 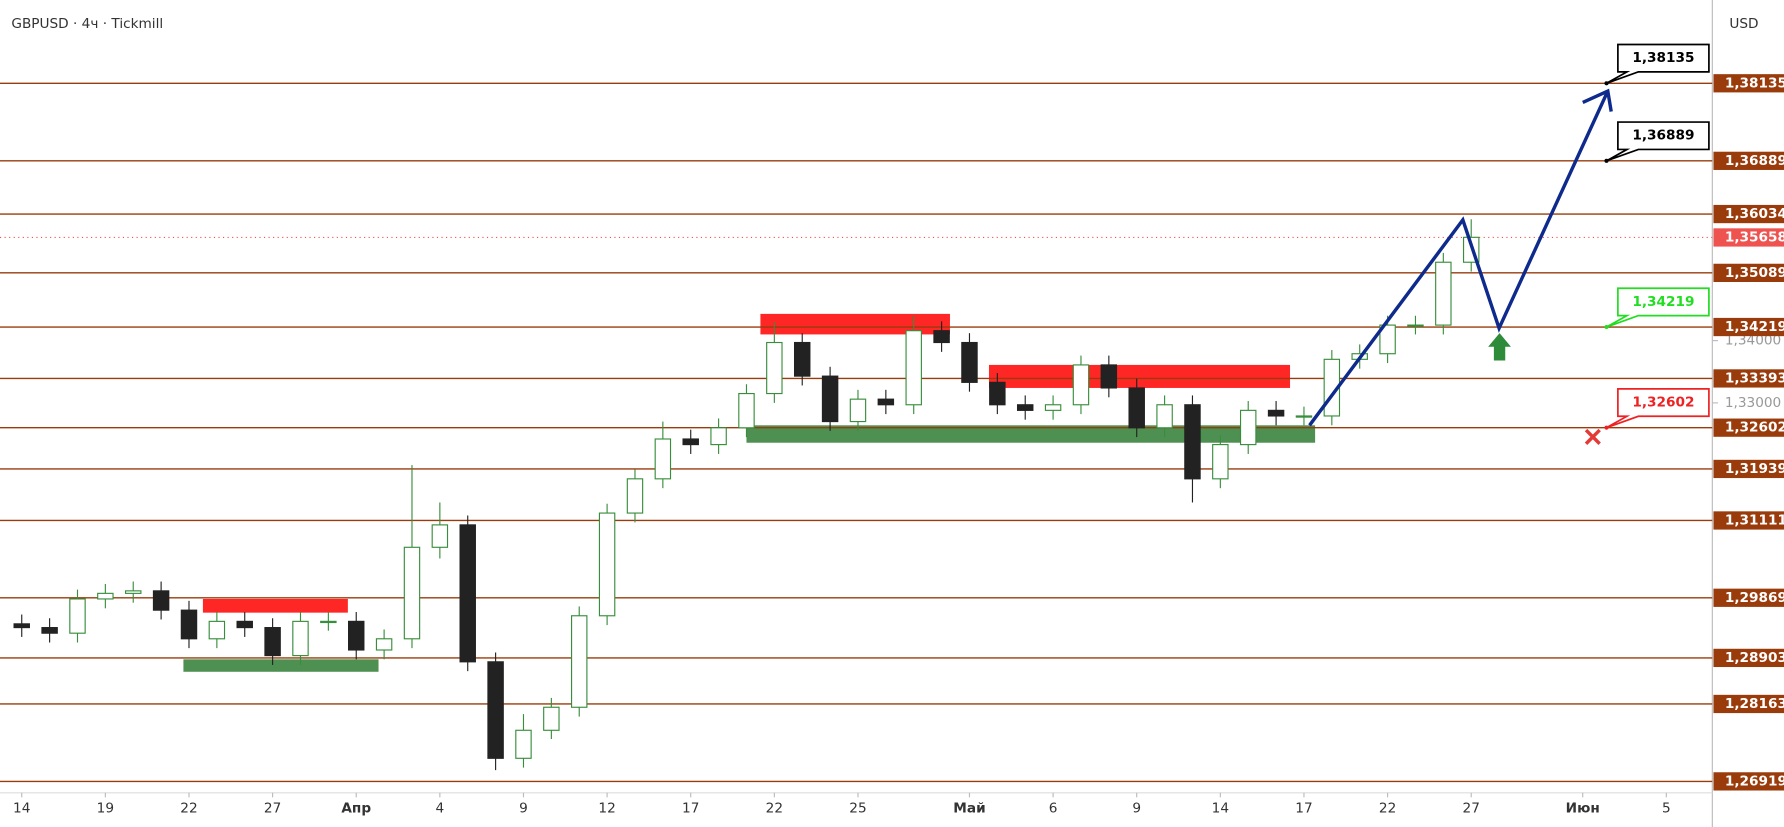 What do you see at coordinates (1136, 809) in the screenshot?
I see `x-tick-label: 9` at bounding box center [1136, 809].